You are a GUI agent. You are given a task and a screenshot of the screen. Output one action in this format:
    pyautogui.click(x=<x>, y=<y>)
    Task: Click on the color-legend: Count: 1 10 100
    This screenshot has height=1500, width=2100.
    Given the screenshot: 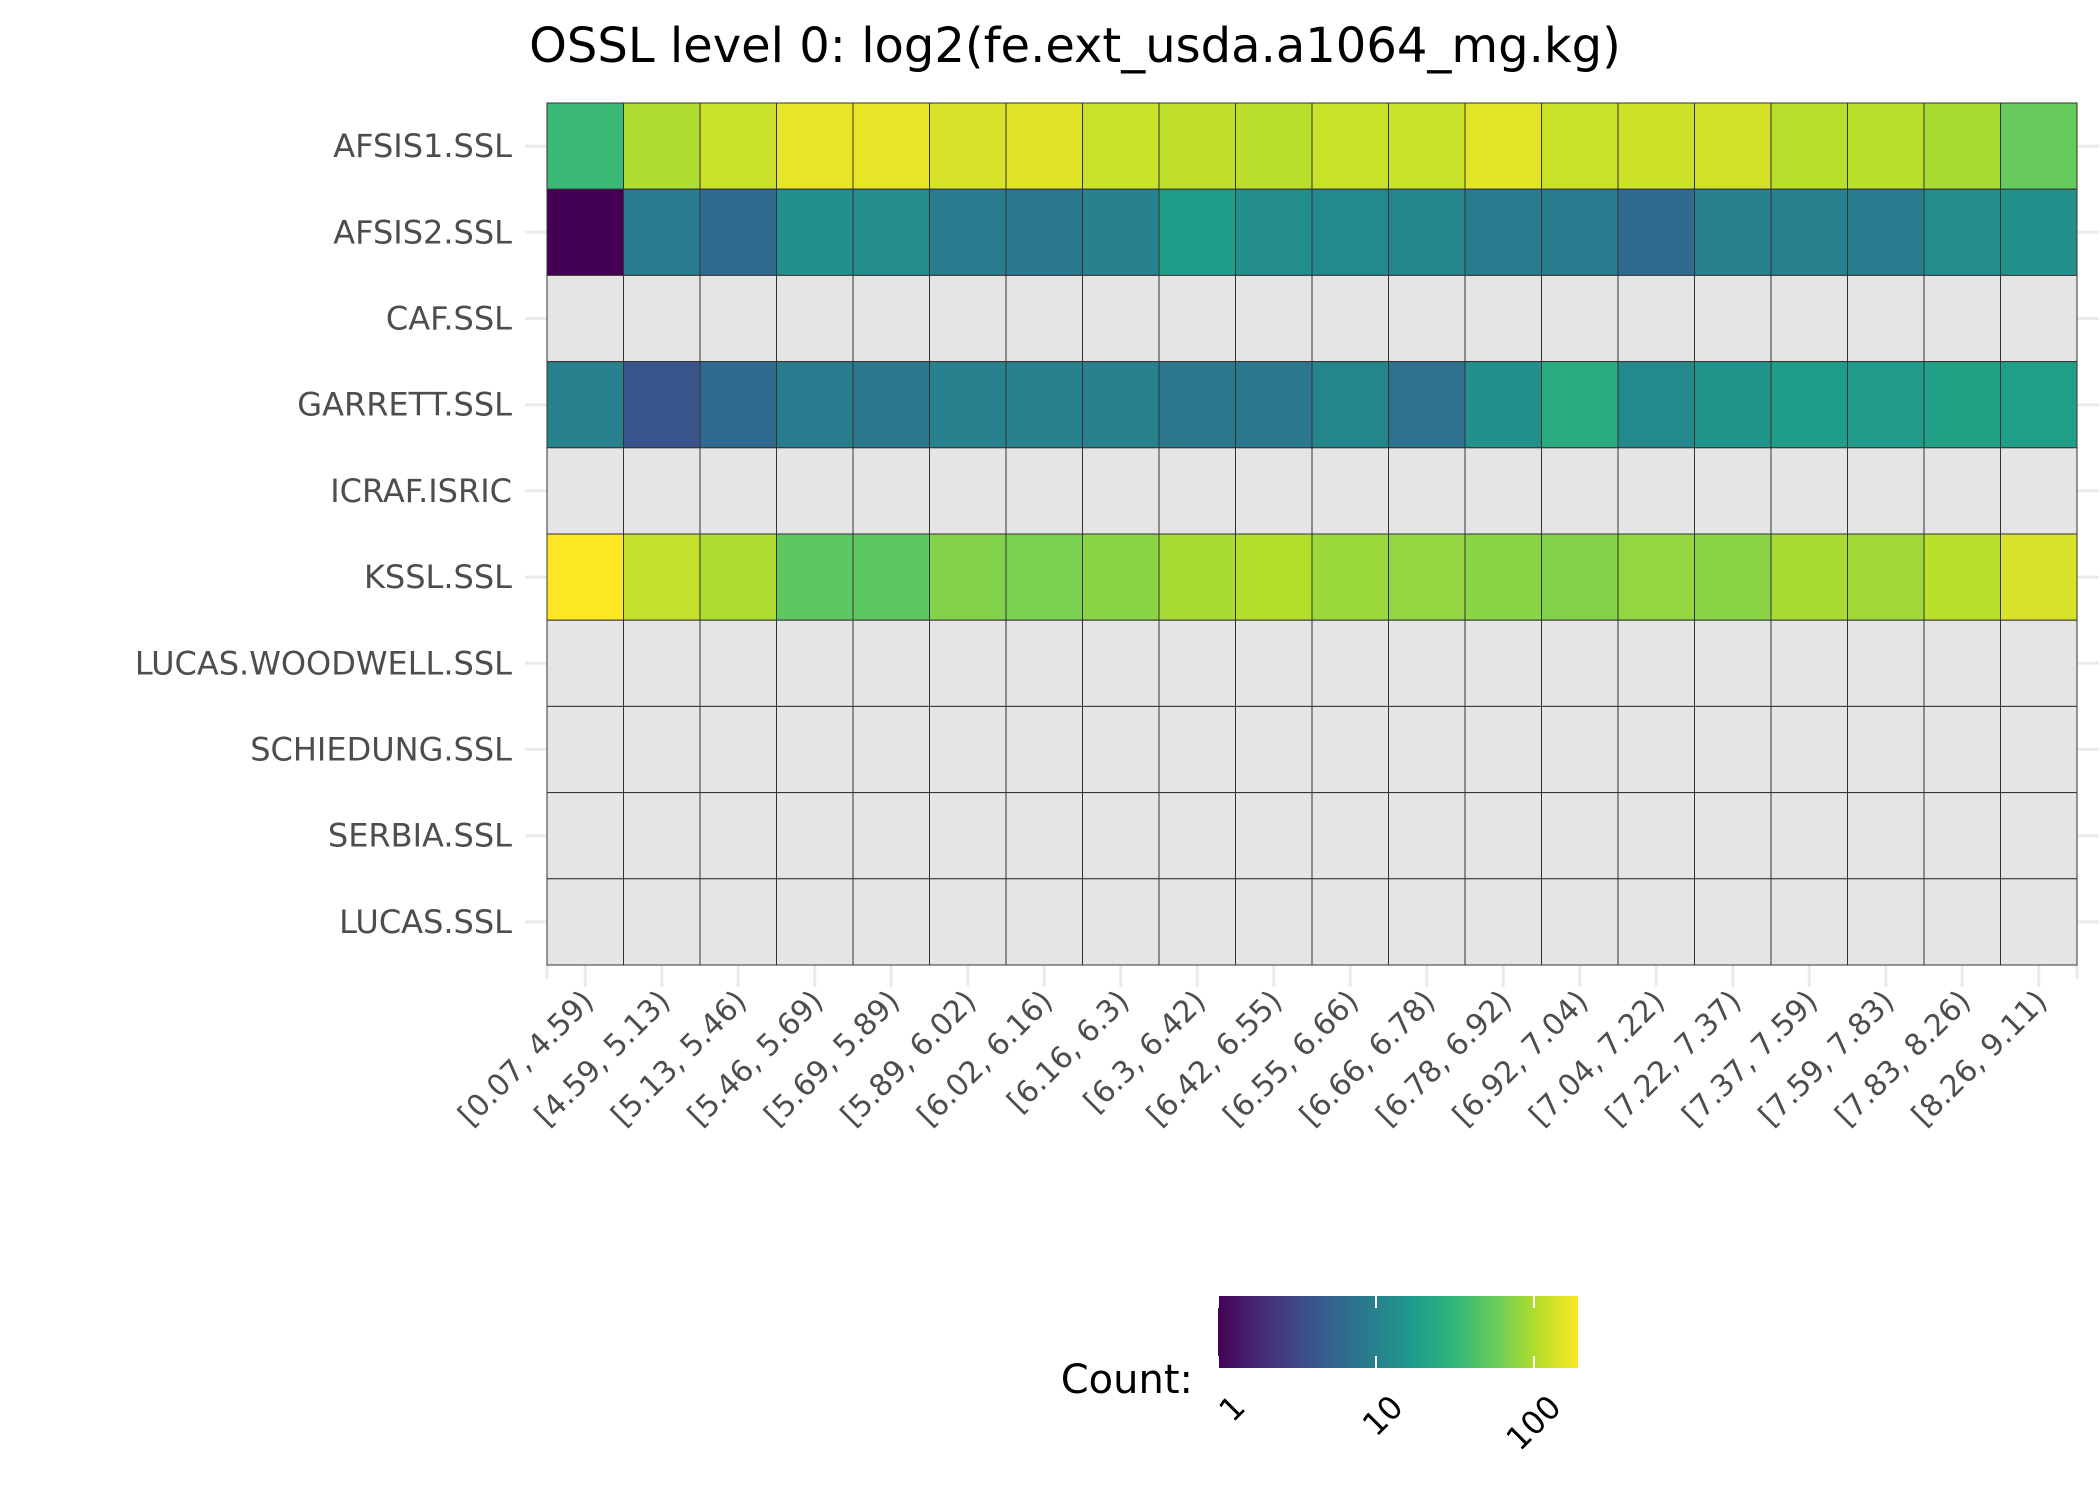 What is the action you would take?
    pyautogui.click(x=1319, y=1377)
    